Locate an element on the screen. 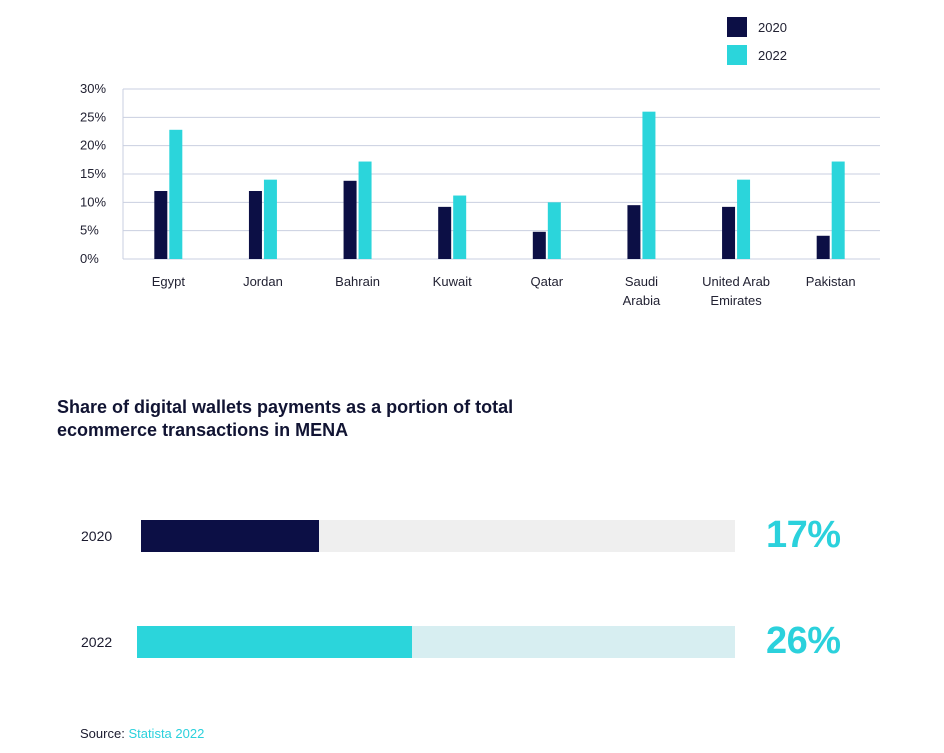 The width and height of the screenshot is (944, 753). progress-year-label: 2020 is located at coordinates (97, 536).